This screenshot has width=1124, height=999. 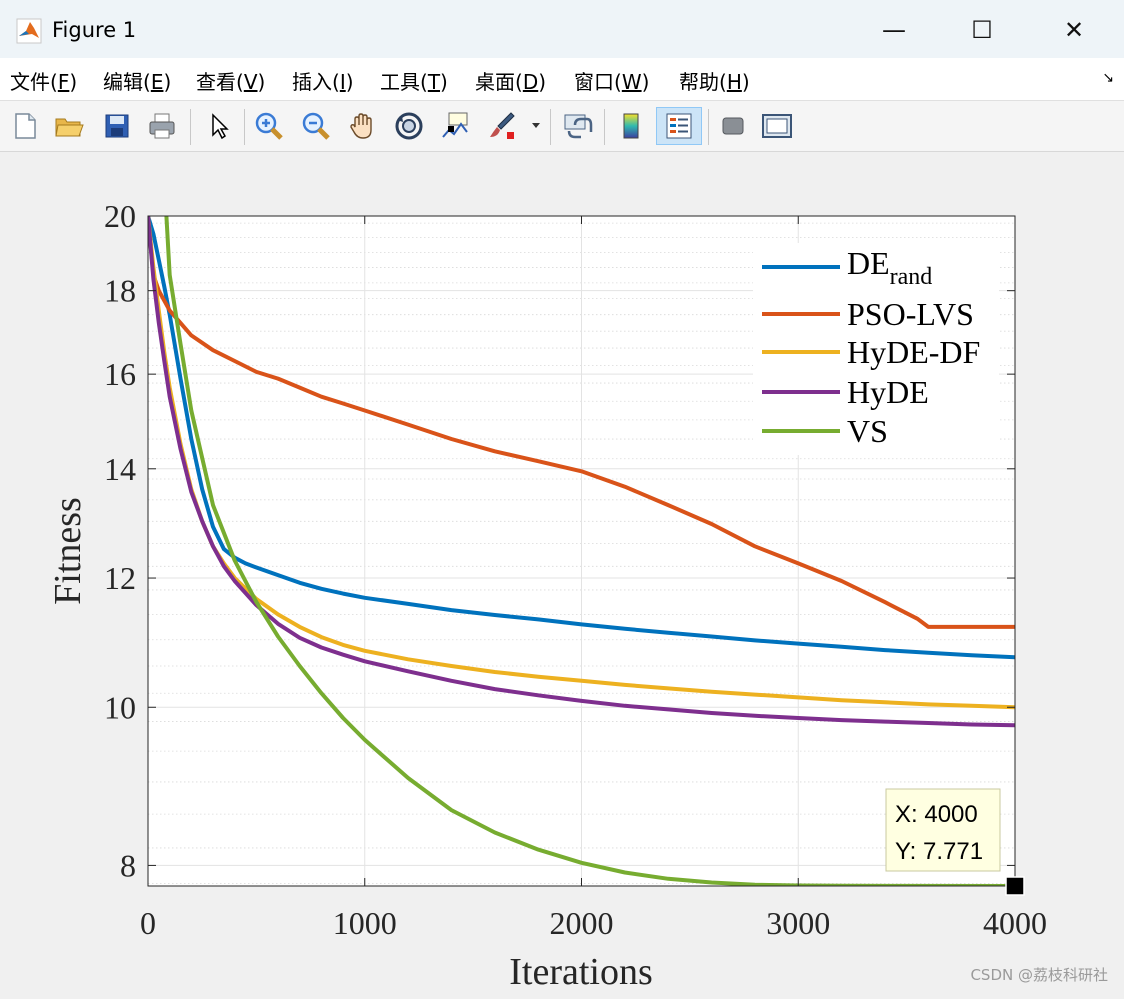 I want to click on legend-box, so click(x=876, y=349).